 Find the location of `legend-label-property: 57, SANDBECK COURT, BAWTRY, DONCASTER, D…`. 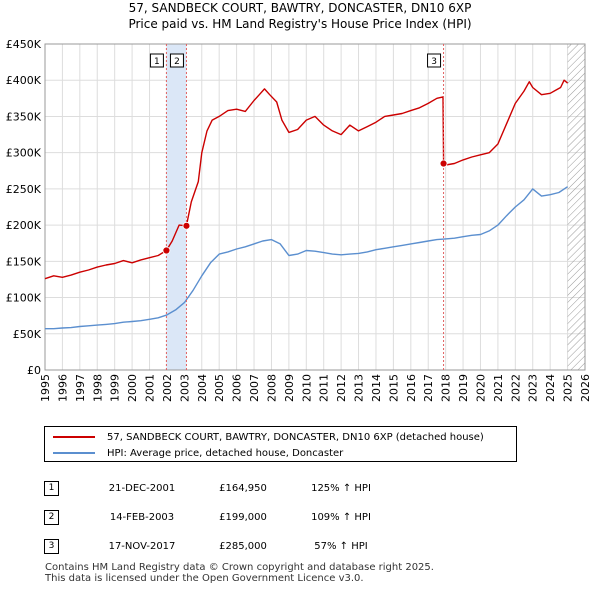

legend-label-property: 57, SANDBECK COURT, BAWTRY, DONCASTER, D… is located at coordinates (295, 437).